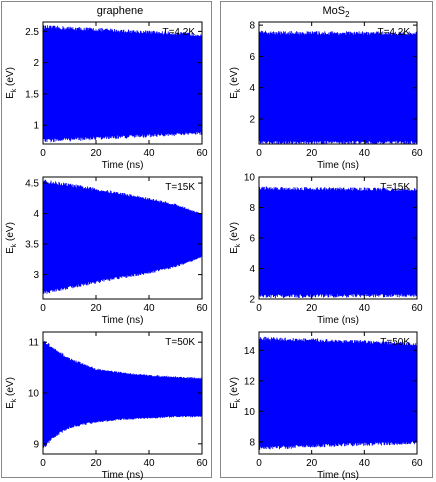 The width and height of the screenshot is (436, 482). What do you see at coordinates (32, 32) in the screenshot?
I see `y-tick-label: 2.5` at bounding box center [32, 32].